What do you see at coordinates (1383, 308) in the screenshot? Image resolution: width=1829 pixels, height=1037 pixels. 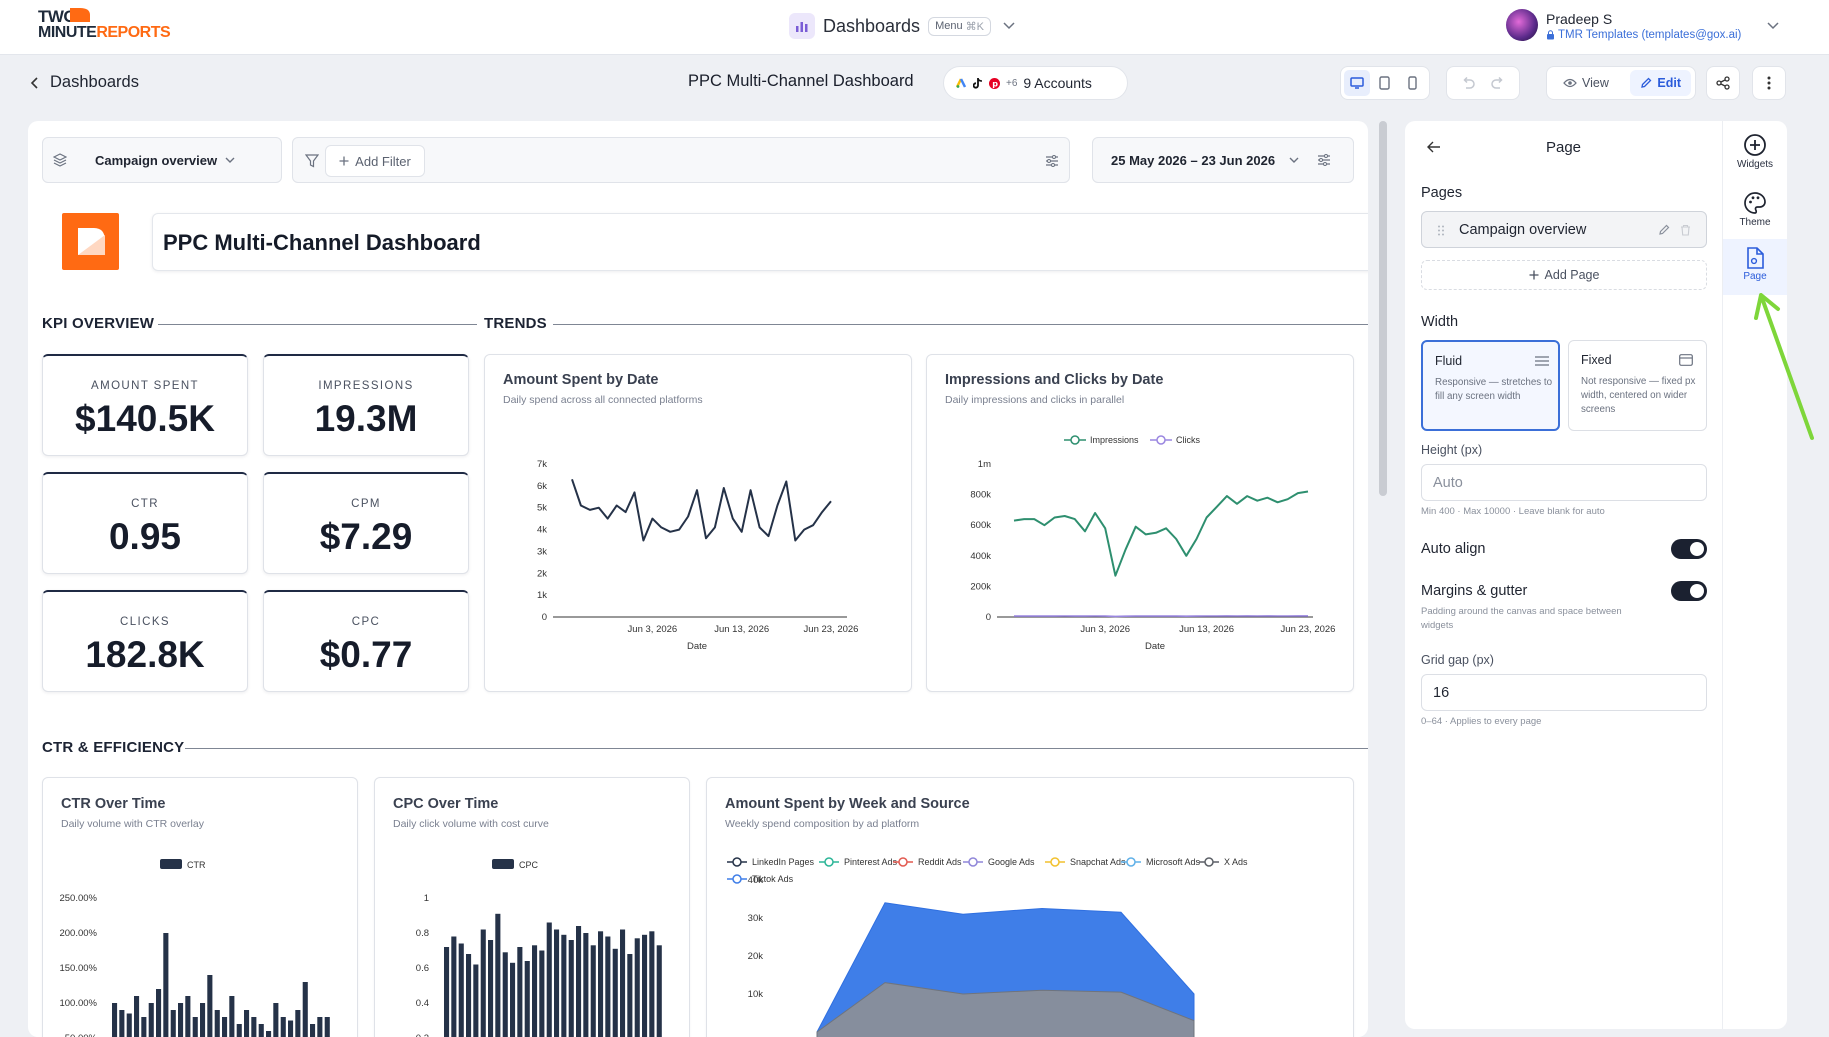 I see `canvas-scrollbar` at bounding box center [1383, 308].